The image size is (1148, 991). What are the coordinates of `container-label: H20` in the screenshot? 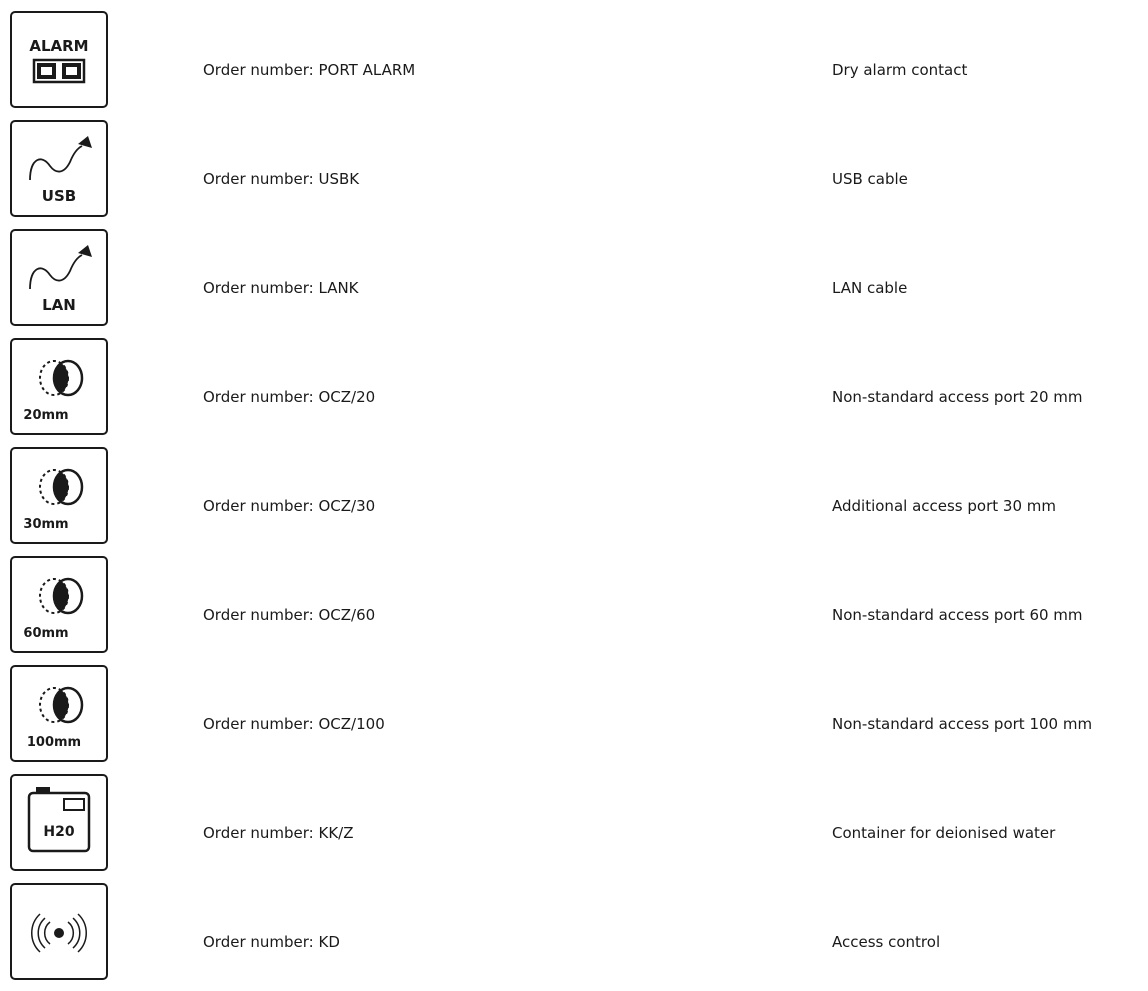 It's located at (58, 832).